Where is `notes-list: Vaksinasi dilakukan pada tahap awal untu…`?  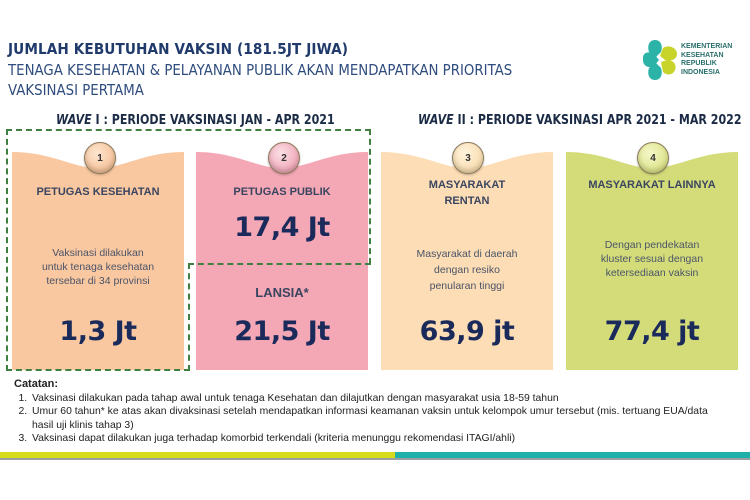 notes-list: Vaksinasi dilakukan pada tahap awal untu… is located at coordinates (368, 419).